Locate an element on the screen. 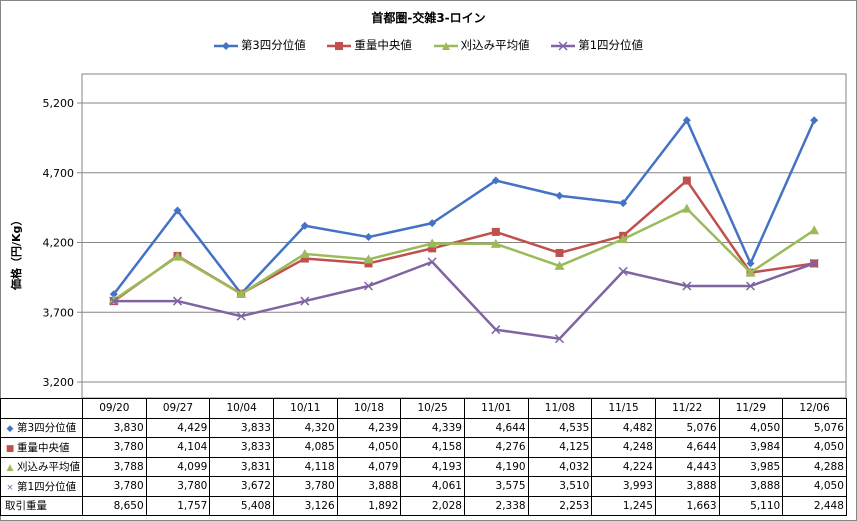  y-tick-label: 4,200 is located at coordinates (59, 243).